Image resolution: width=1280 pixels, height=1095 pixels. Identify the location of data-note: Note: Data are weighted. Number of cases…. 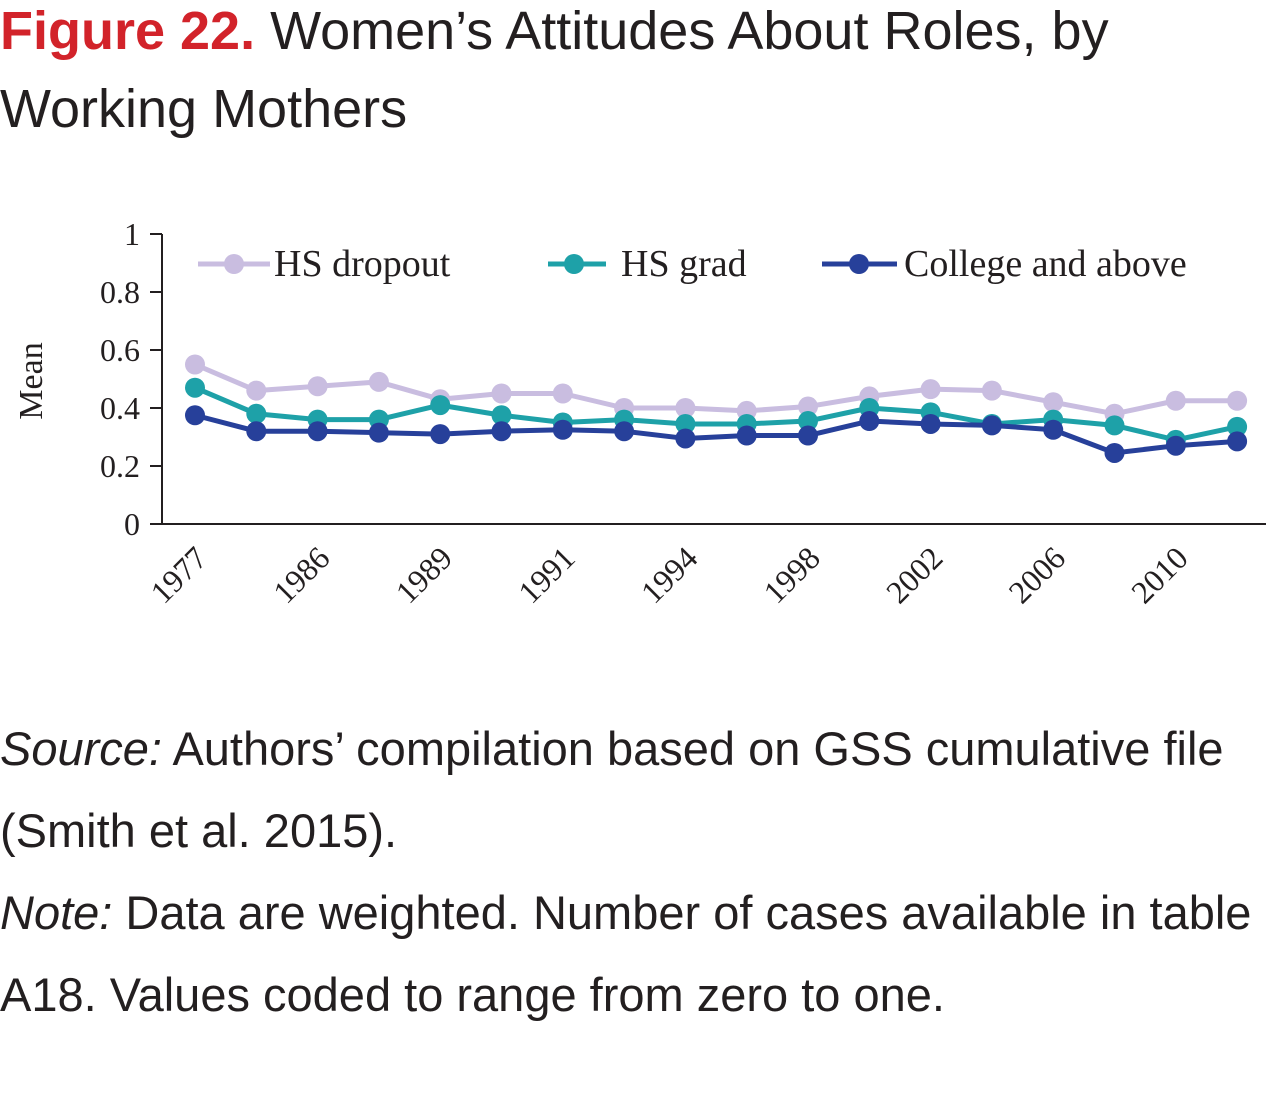
(635, 954).